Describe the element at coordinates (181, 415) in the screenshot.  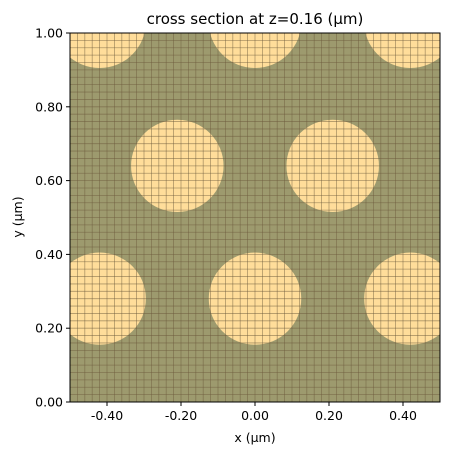
I see `x-tick-label: -0.20` at that location.